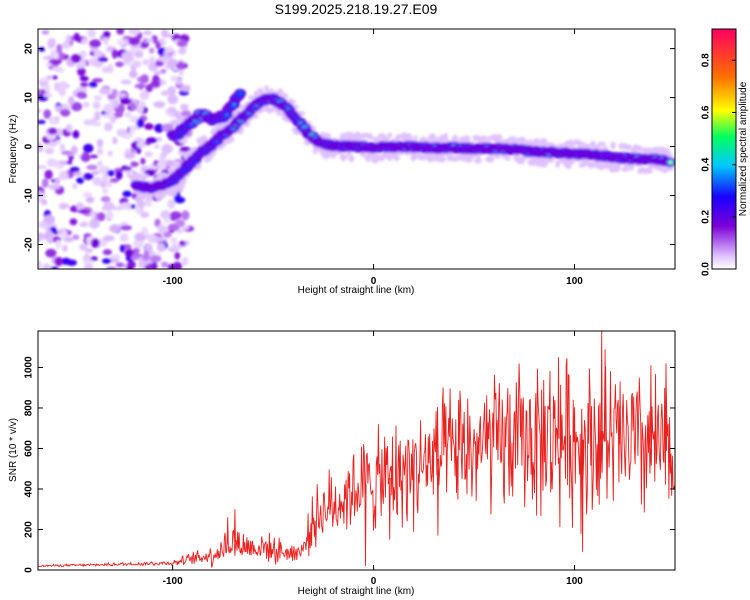 The width and height of the screenshot is (750, 600). What do you see at coordinates (356, 591) in the screenshot?
I see `snr-x-axis-label: Height of straight line (km)` at bounding box center [356, 591].